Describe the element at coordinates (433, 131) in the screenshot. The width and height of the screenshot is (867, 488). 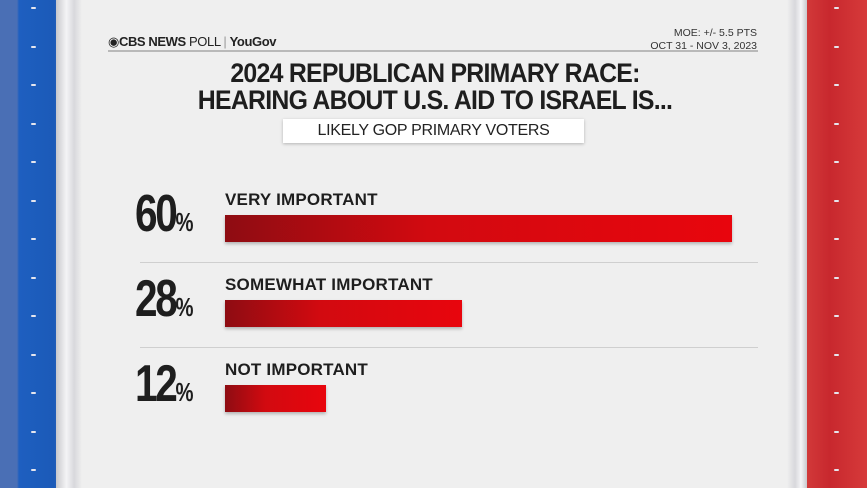
I see `chart-subtitle: LIKELY GOP PRIMARY VOTERS` at that location.